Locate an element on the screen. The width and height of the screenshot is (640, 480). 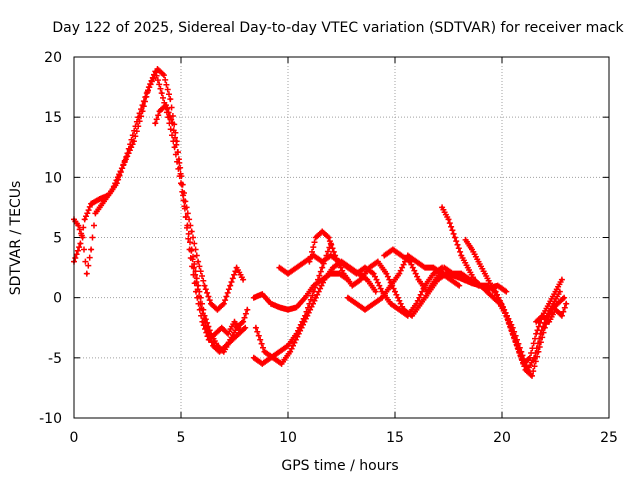
y-tick-label: 20 is located at coordinates (53, 58).